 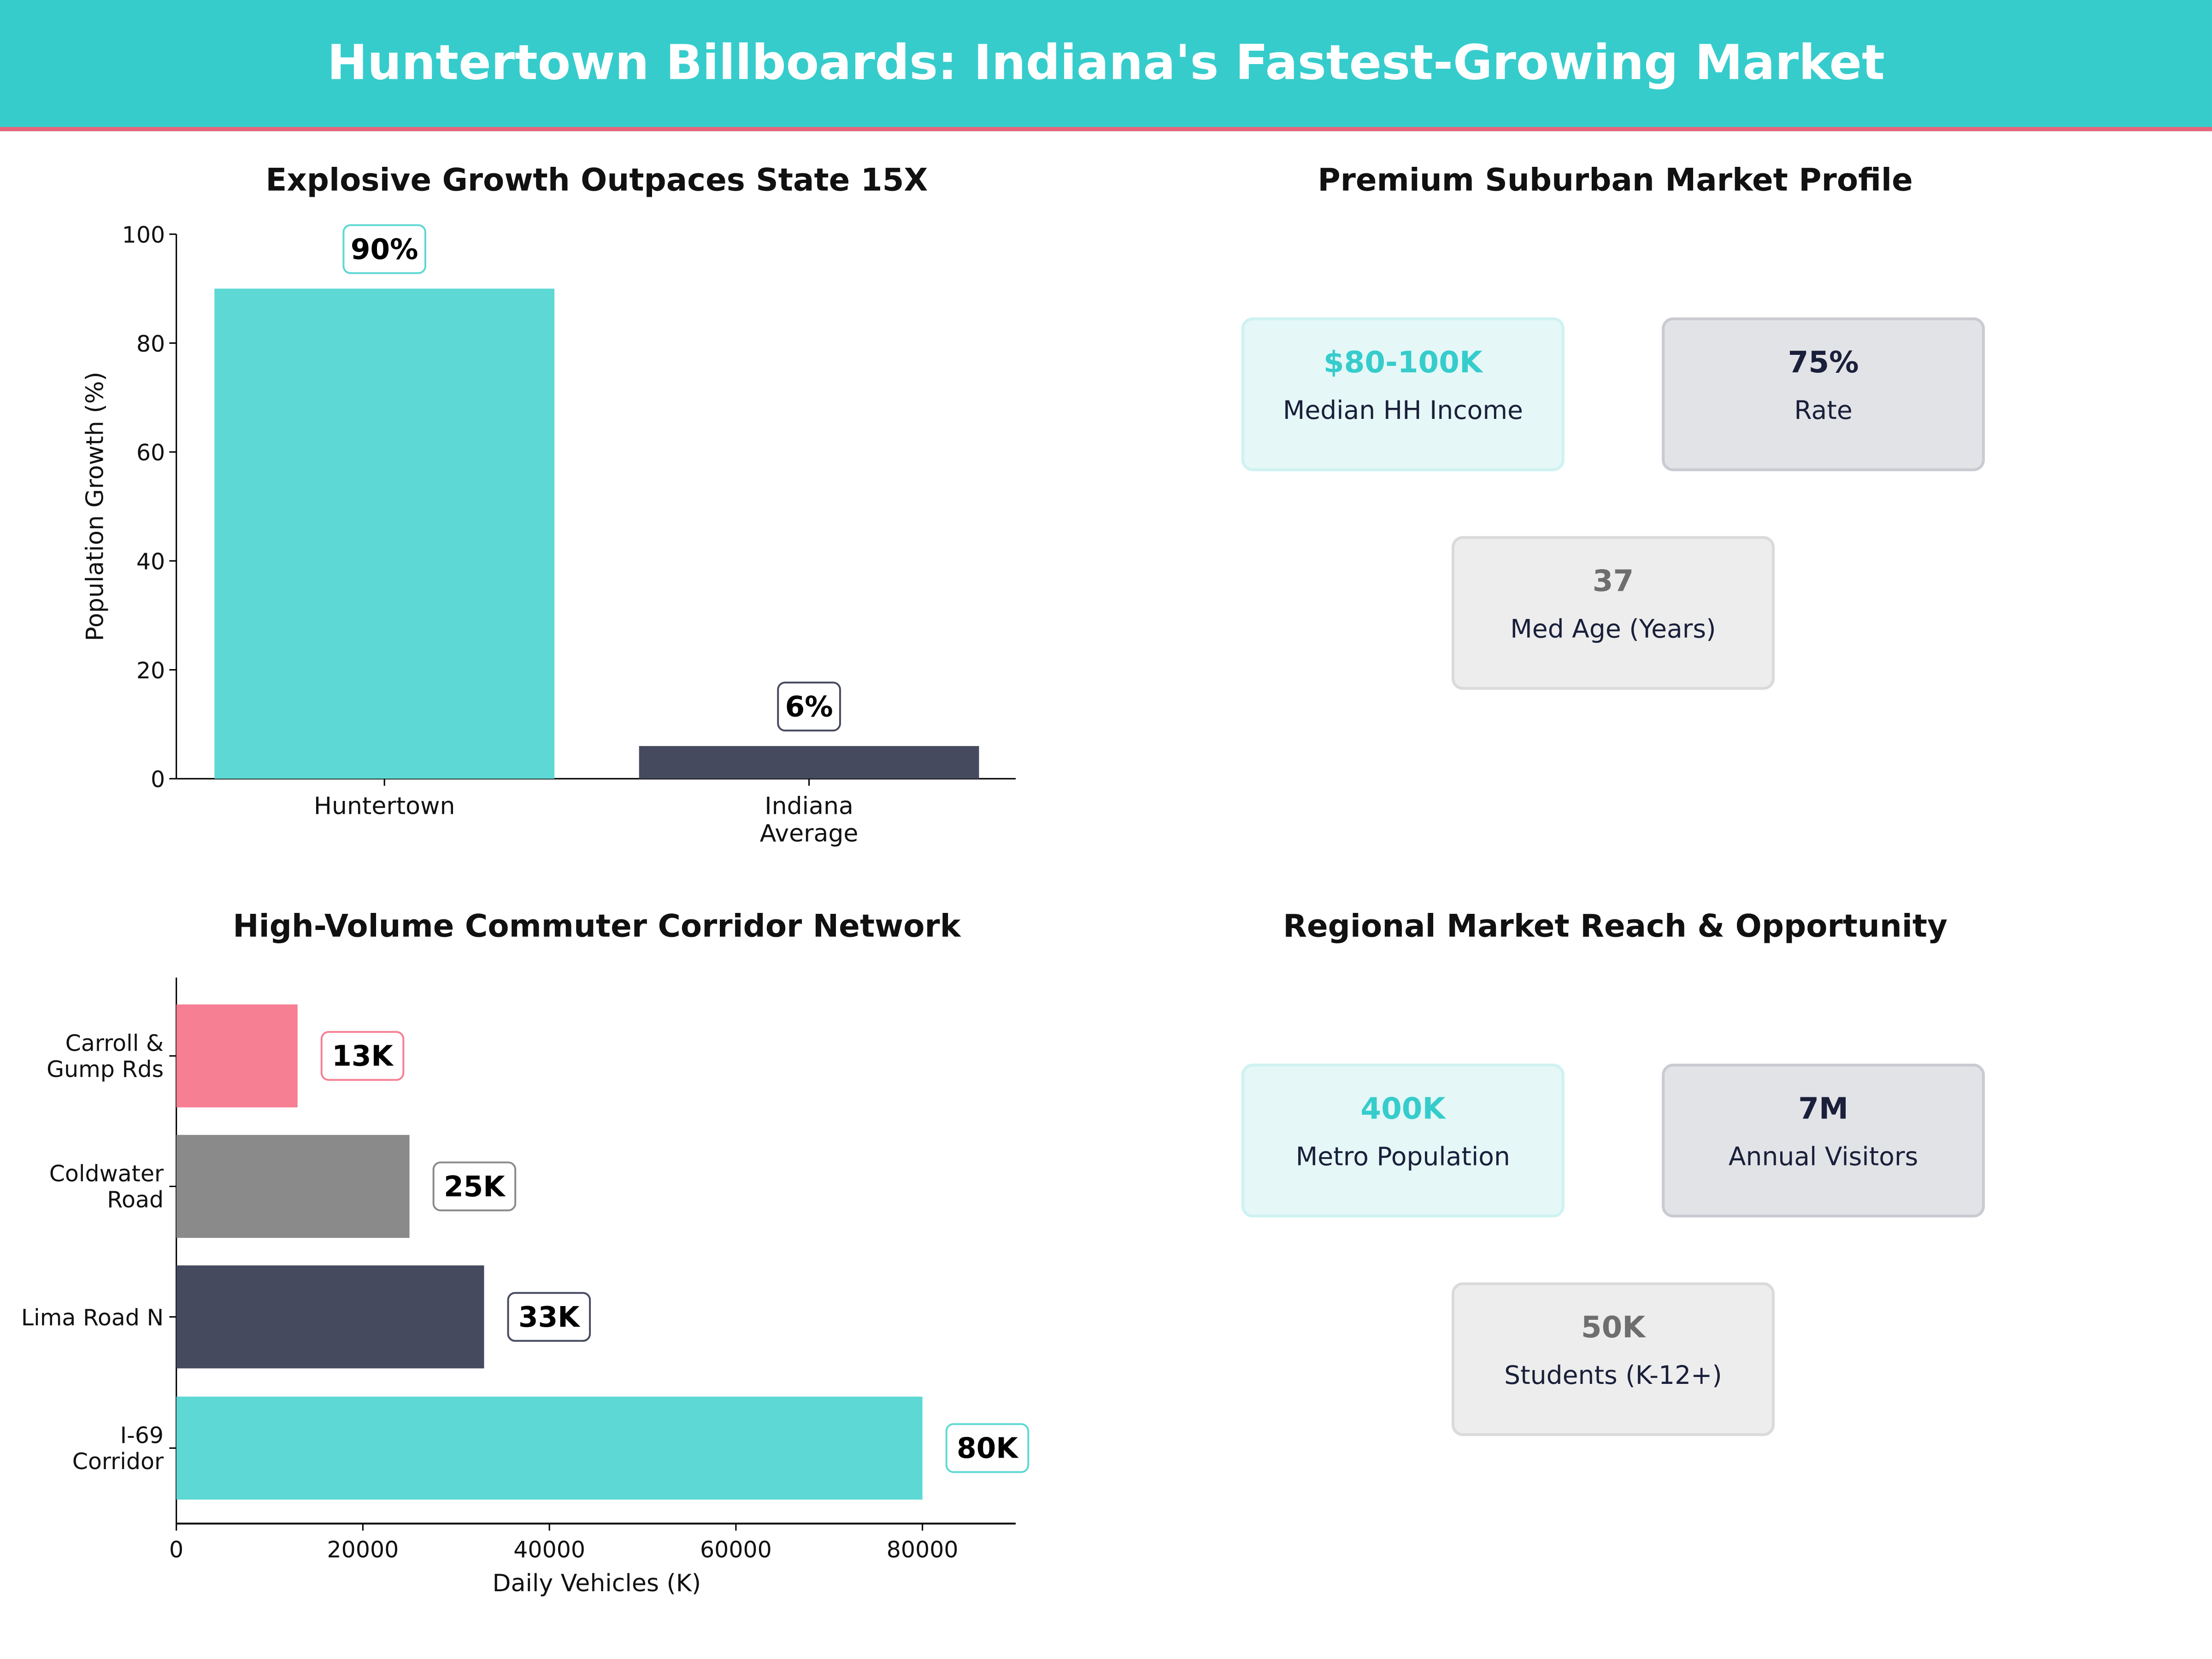 What do you see at coordinates (1823, 1109) in the screenshot?
I see `card-value: 7M` at bounding box center [1823, 1109].